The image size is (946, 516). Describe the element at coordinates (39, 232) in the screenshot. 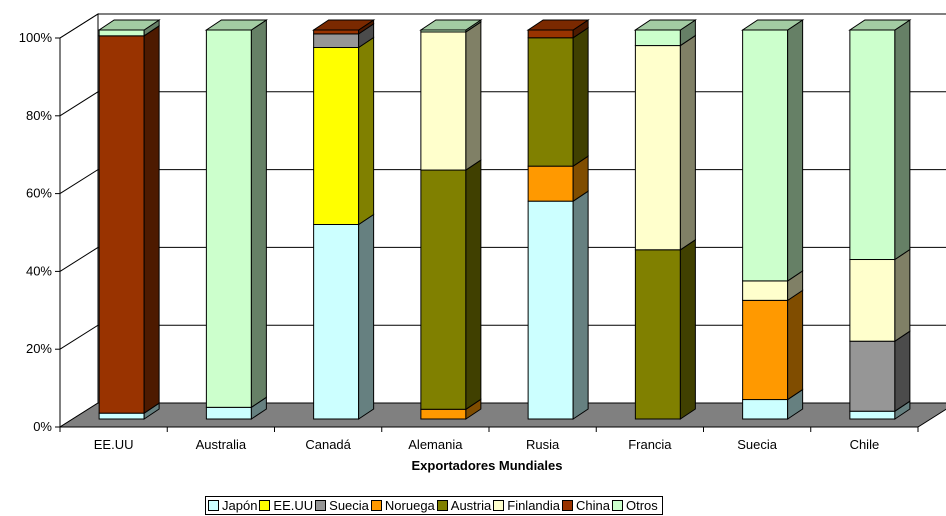

I see `y-axis-ticks: 0% 20% 40% 60% 80% 100%` at that location.